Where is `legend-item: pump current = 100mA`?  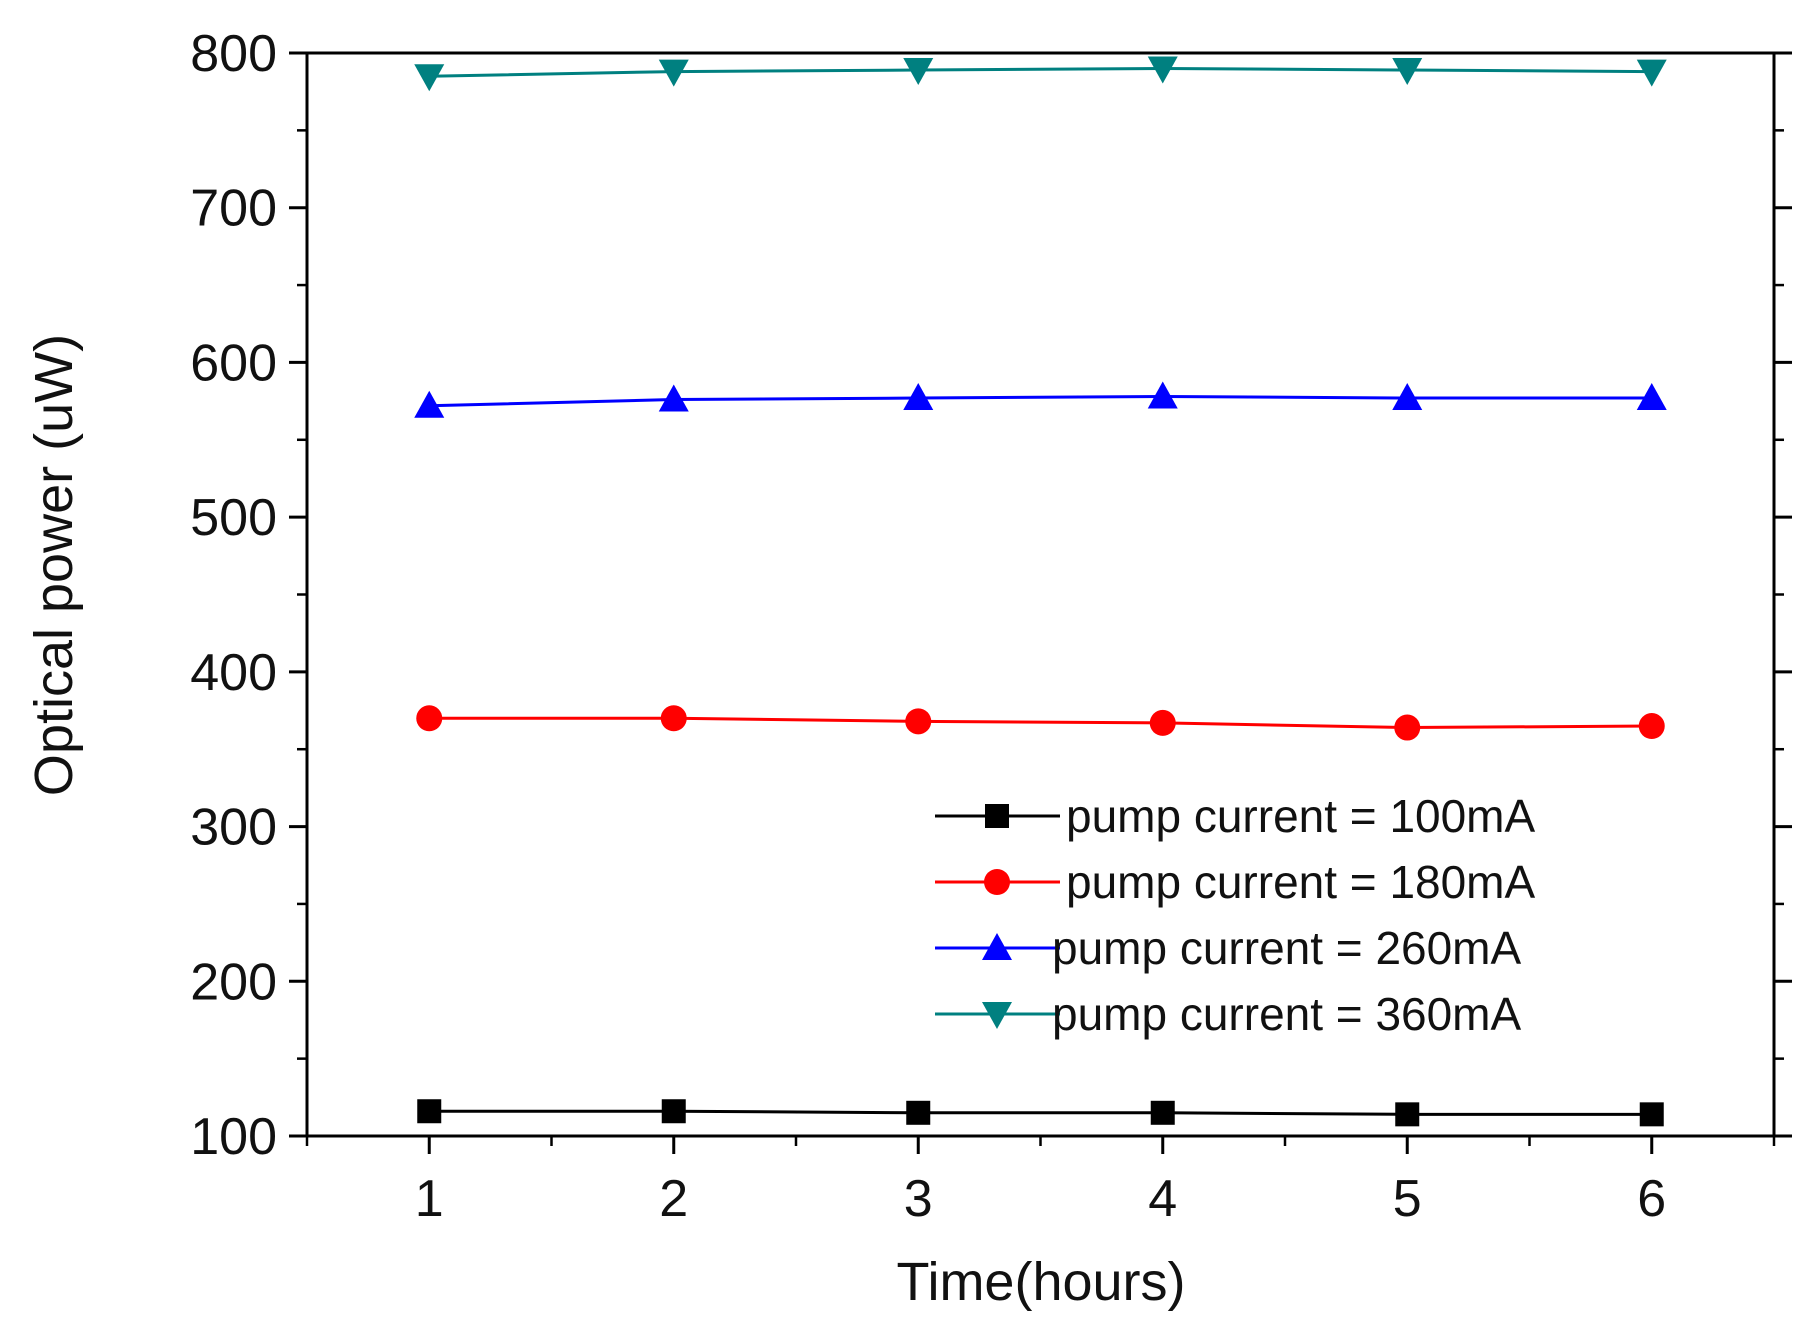 legend-item: pump current = 100mA is located at coordinates (1235, 816).